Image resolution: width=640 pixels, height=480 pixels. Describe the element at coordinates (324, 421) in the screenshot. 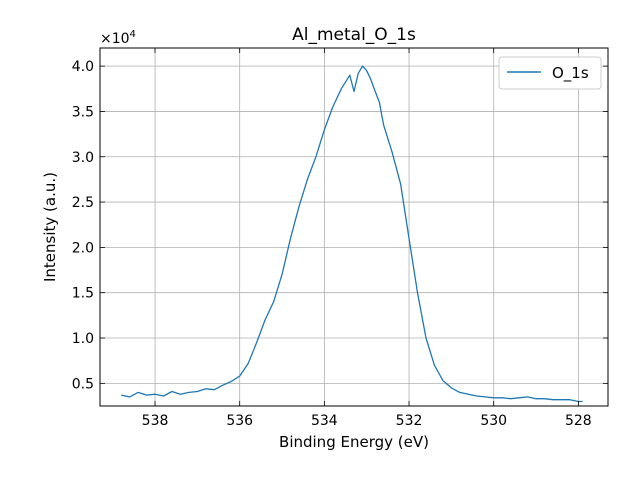

I see `x-tick-label: 534` at that location.